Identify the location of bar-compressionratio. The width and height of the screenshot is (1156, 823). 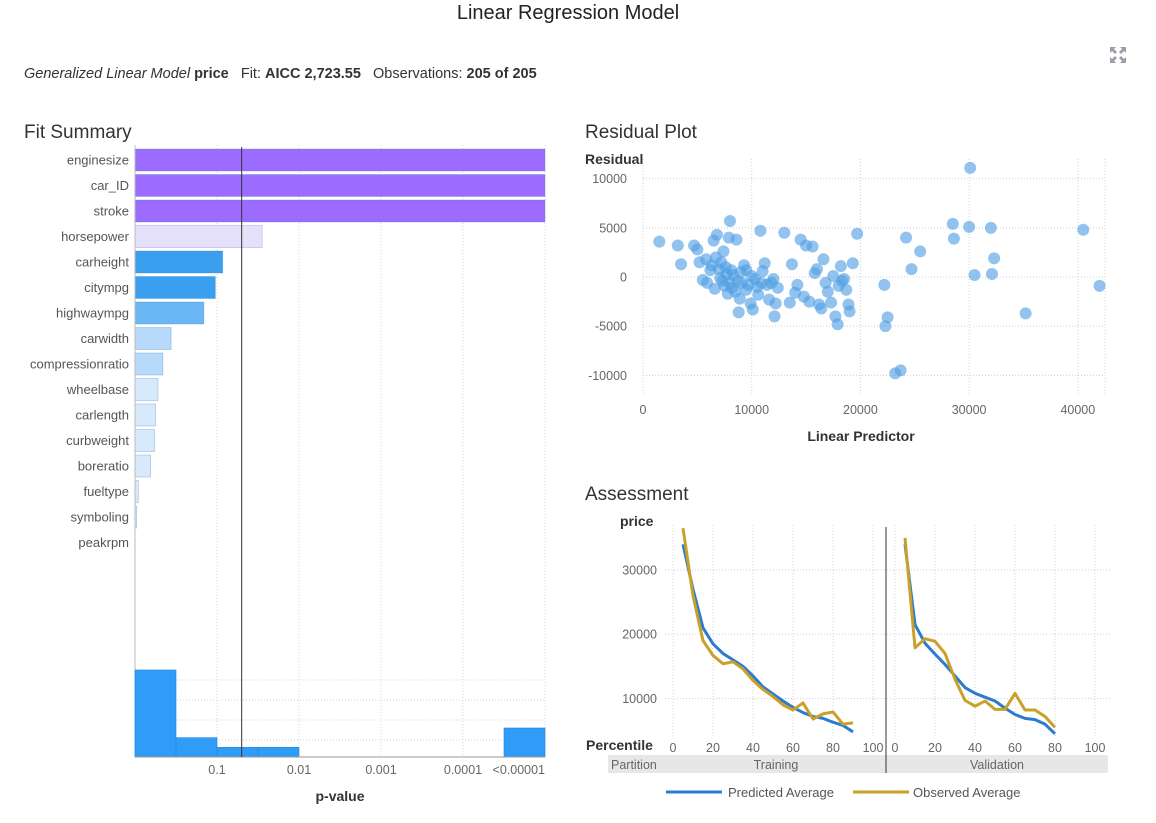
(149, 364).